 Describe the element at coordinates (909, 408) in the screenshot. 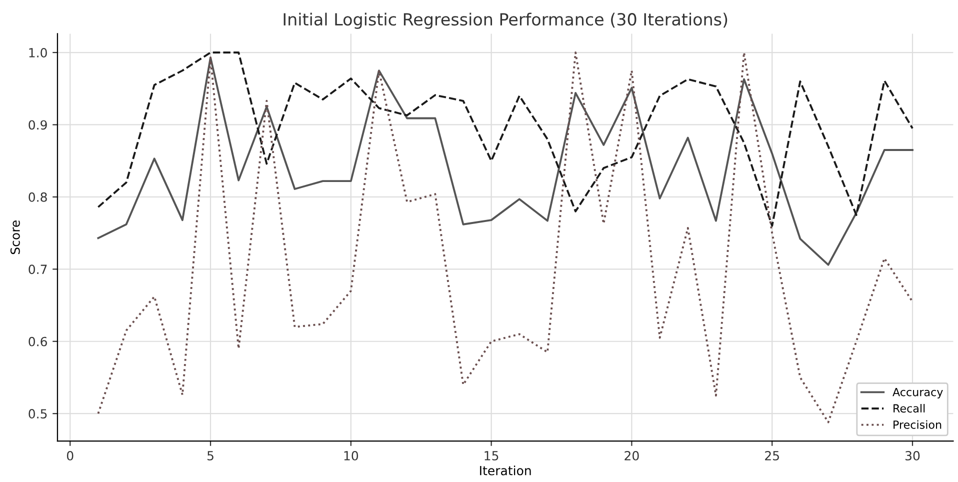

I see `legend-label: Recall` at that location.